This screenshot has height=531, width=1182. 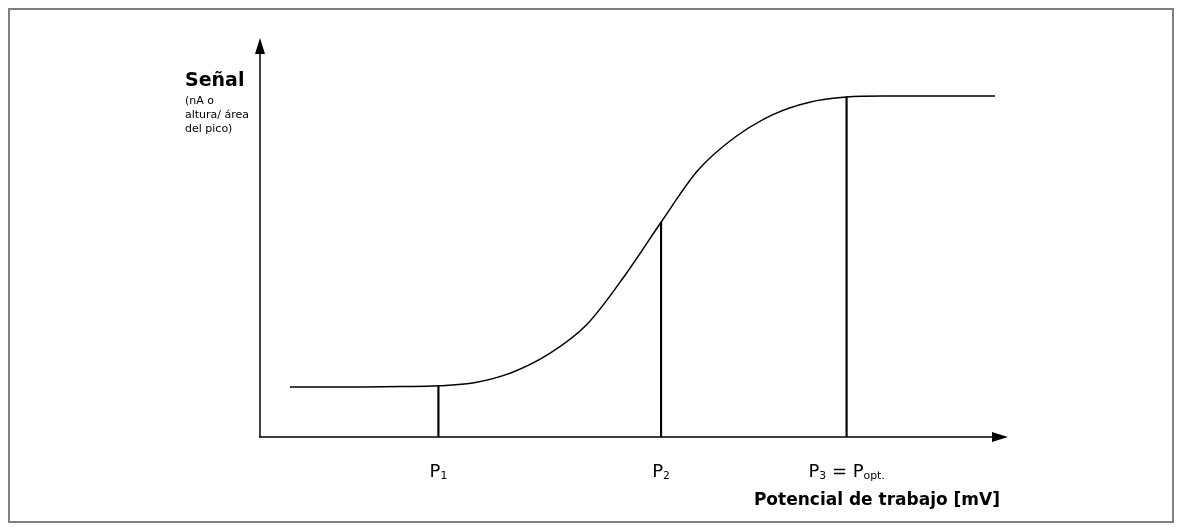 What do you see at coordinates (217, 114) in the screenshot?
I see `text: (nA o altura/ área del pico)` at bounding box center [217, 114].